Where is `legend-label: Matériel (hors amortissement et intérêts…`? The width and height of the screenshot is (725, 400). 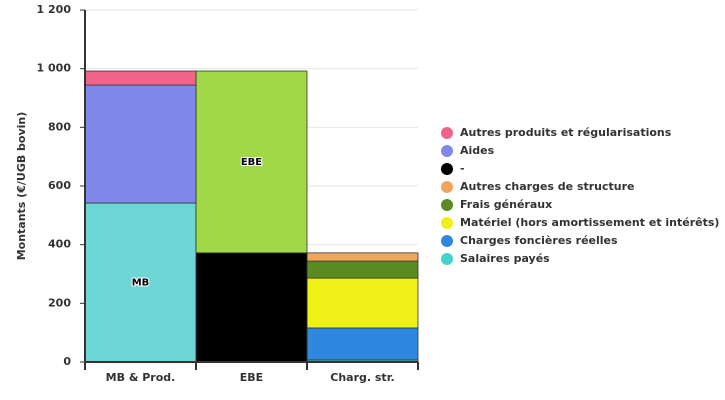 legend-label: Matériel (hors amortissement et intérêts… is located at coordinates (589, 222).